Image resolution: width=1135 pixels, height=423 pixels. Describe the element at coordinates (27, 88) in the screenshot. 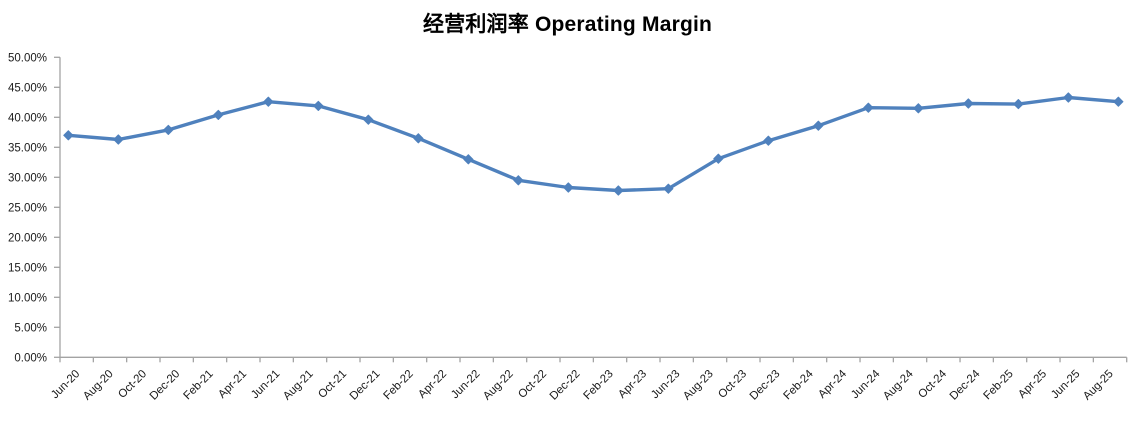

I see `y-axis-tick-label: 45.00%` at that location.